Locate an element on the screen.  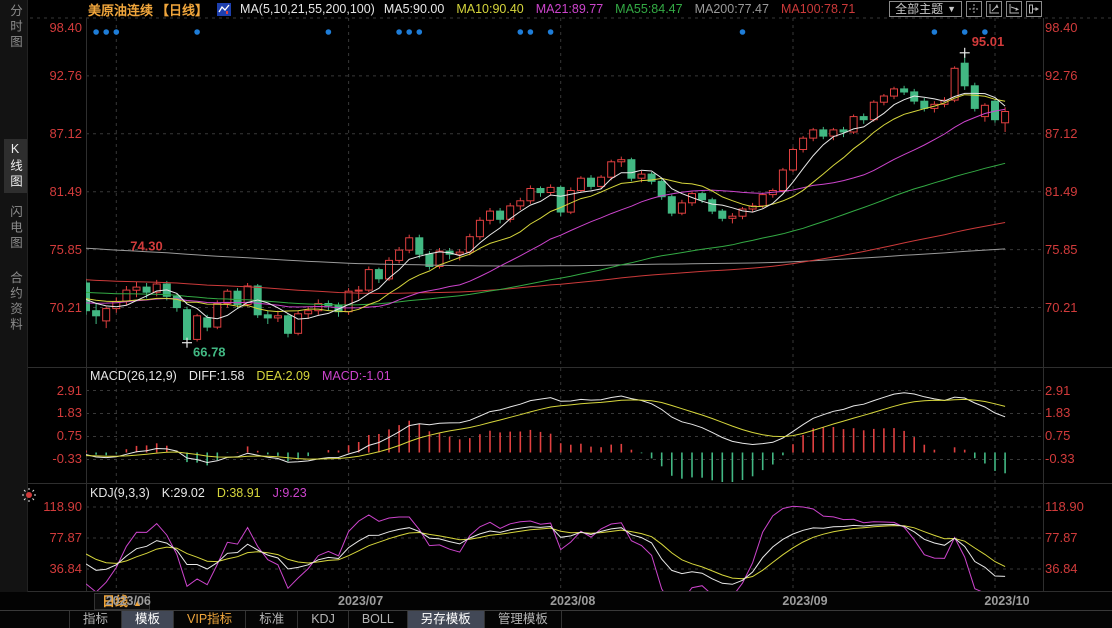
axis-scale-up-icon is located at coordinates (994, 9).